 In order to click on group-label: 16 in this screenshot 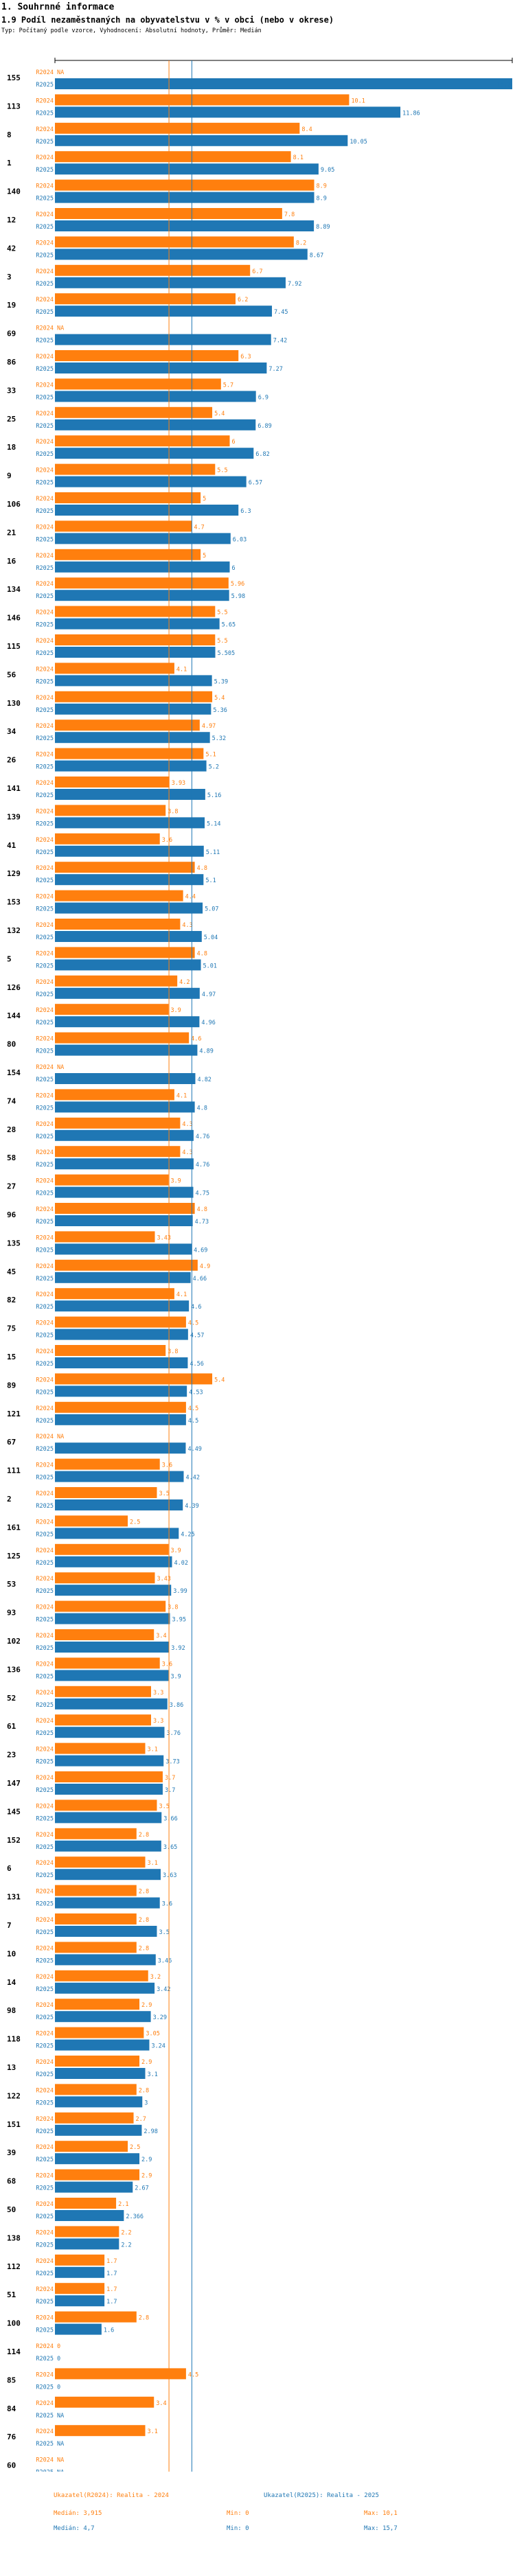, I will do `click(11, 561)`.